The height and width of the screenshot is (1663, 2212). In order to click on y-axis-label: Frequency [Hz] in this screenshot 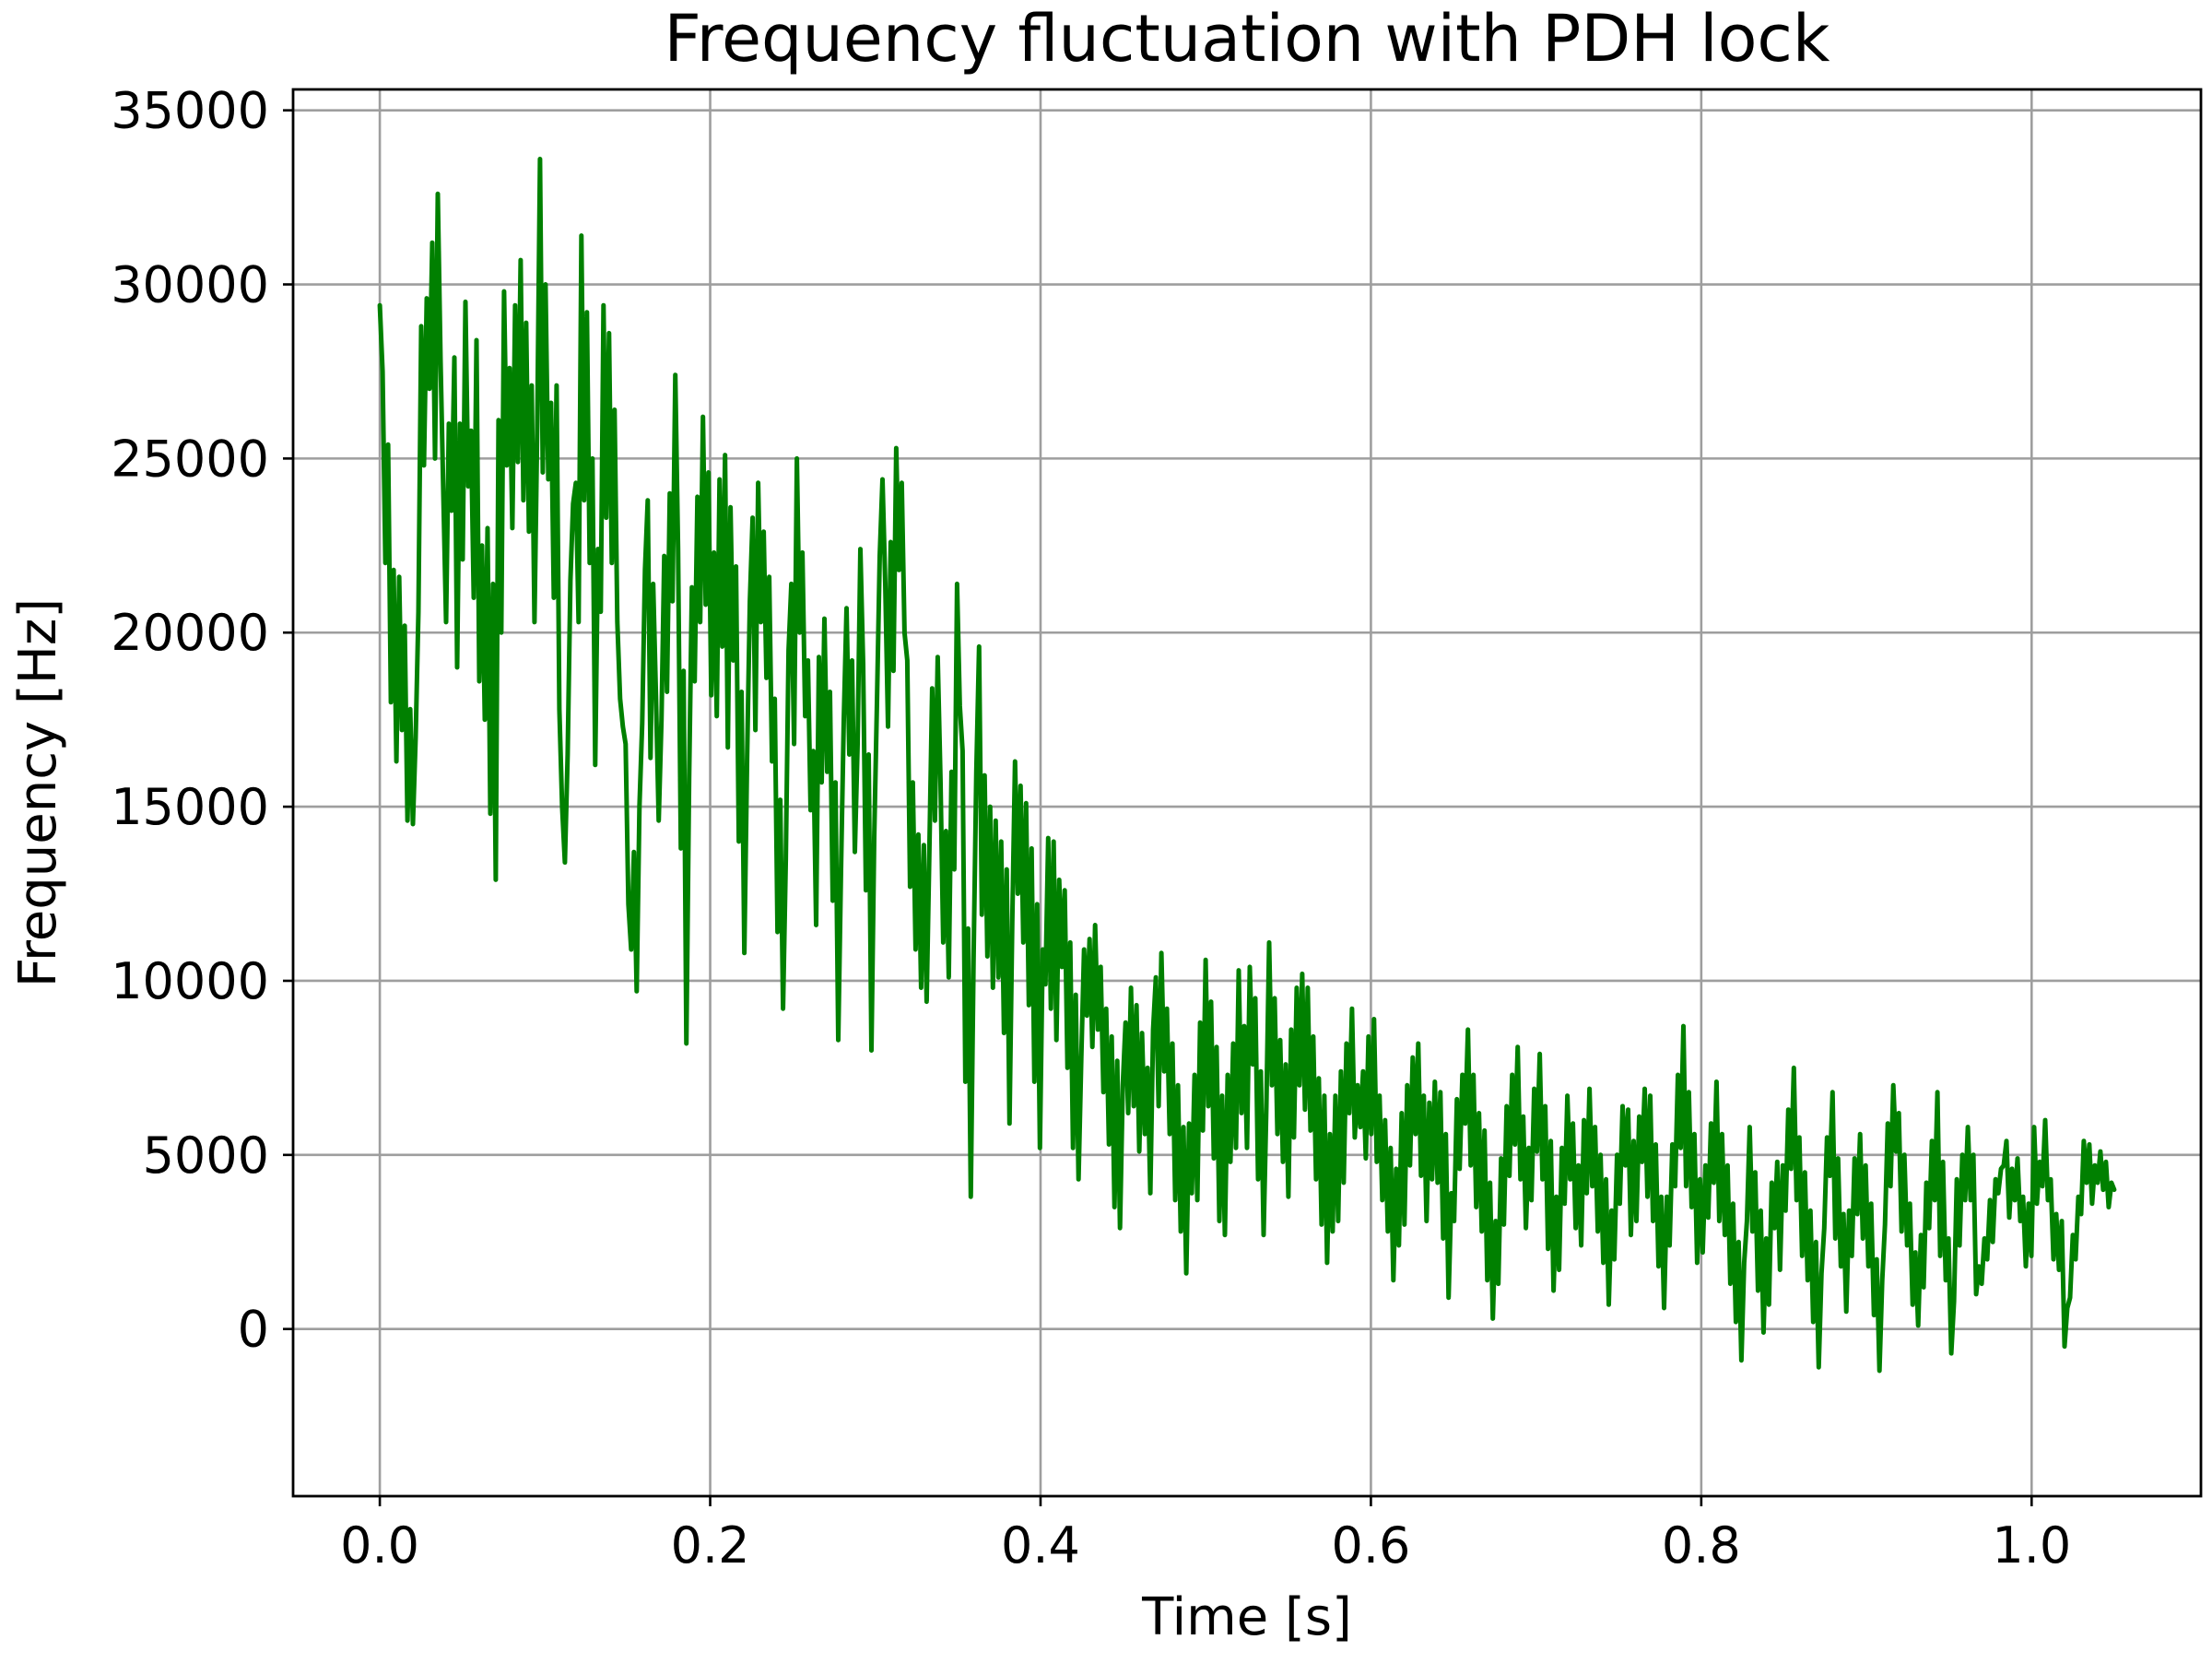, I will do `click(38, 792)`.